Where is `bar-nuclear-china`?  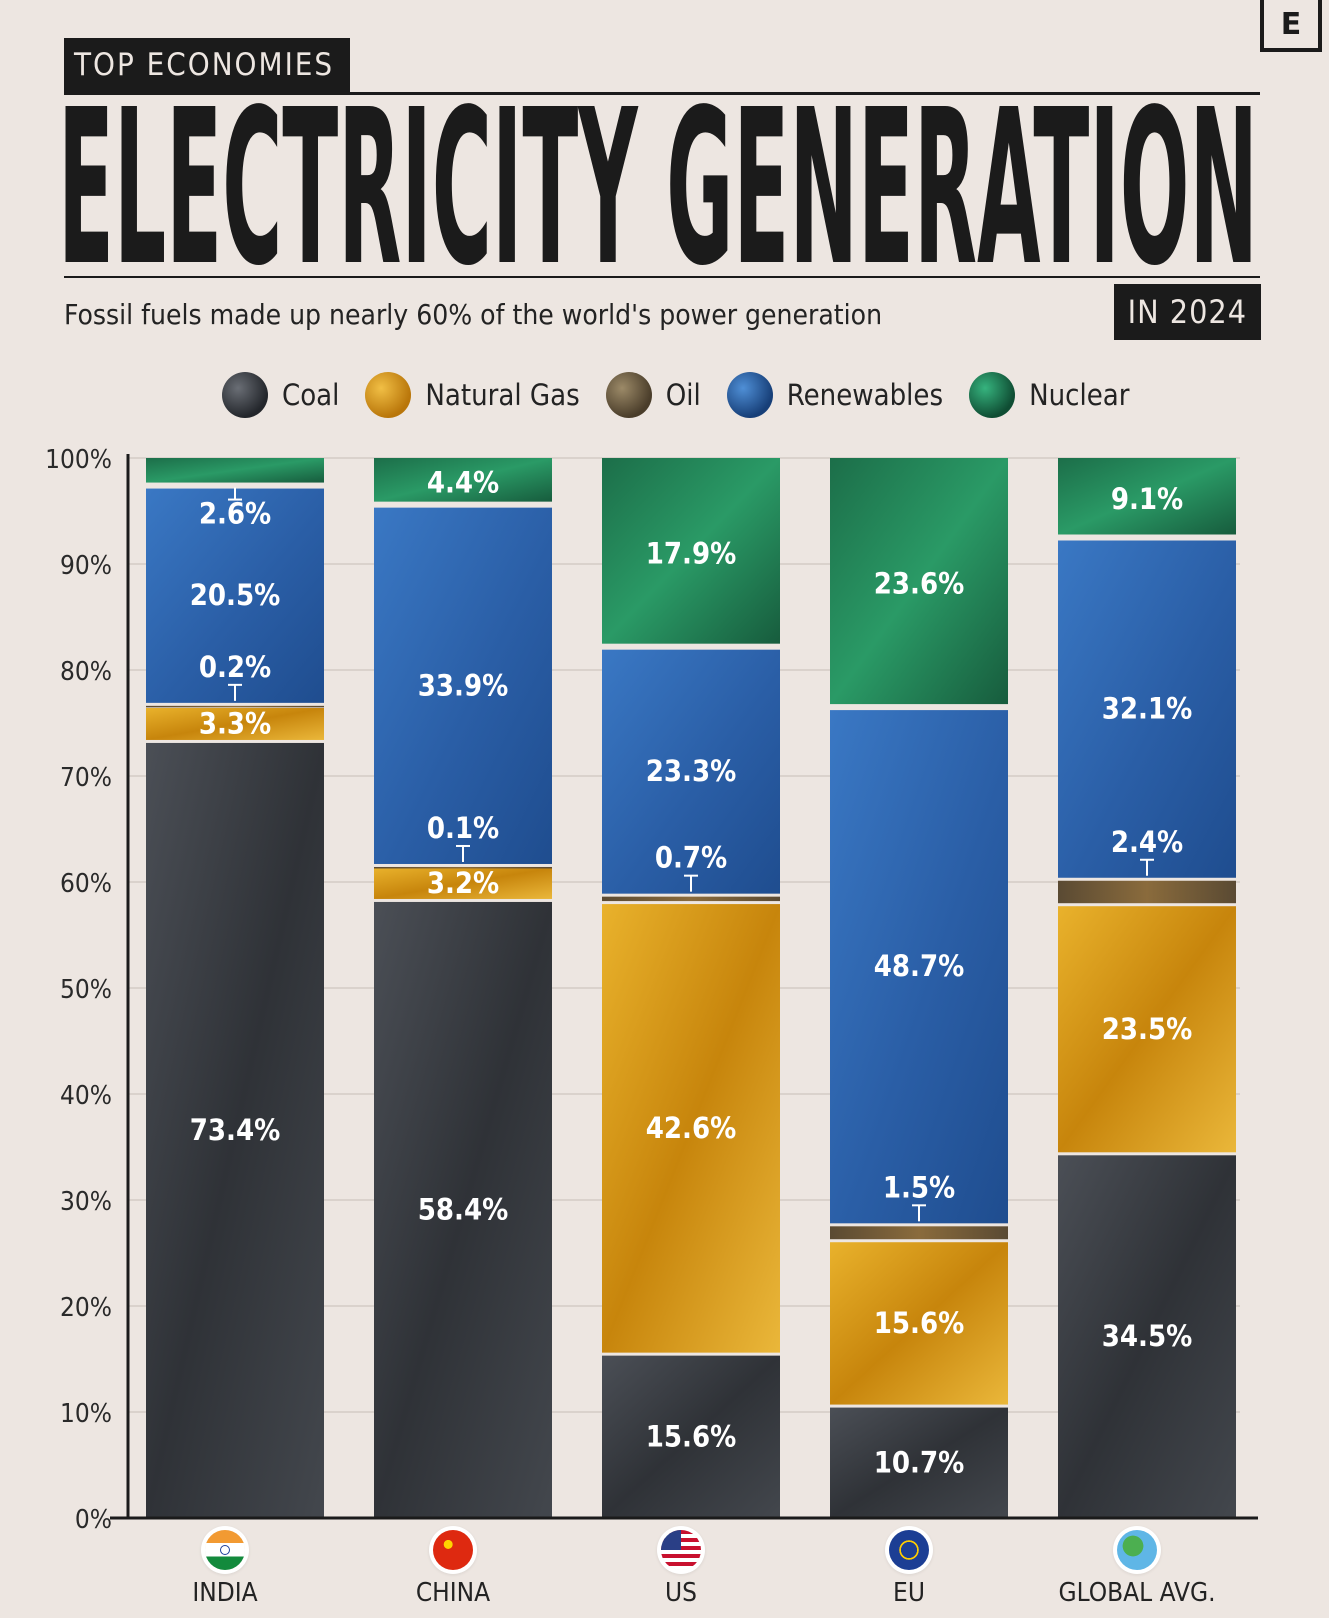 bar-nuclear-china is located at coordinates (463, 480).